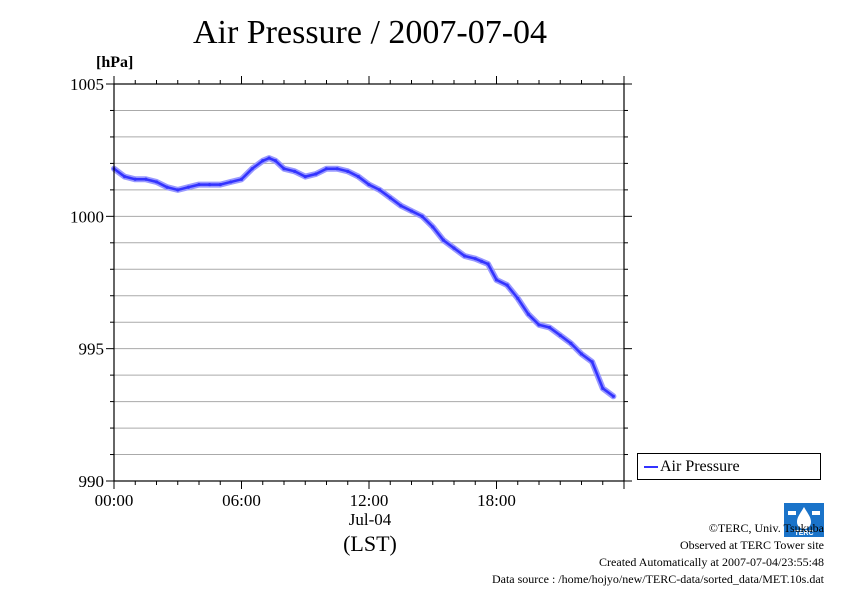 The width and height of the screenshot is (842, 595). Describe the element at coordinates (766, 528) in the screenshot. I see `footer-copyright: ©TERC, Univ. Tsukuba` at that location.